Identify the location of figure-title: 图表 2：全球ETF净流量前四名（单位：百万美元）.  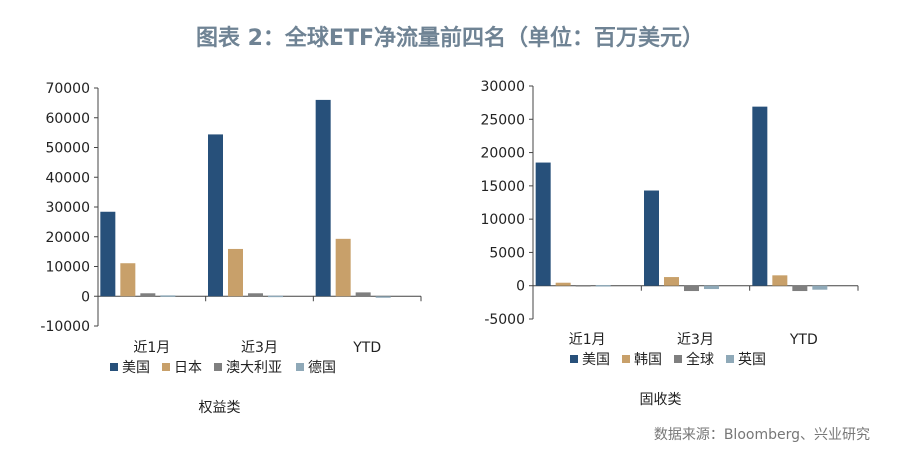
(450, 38).